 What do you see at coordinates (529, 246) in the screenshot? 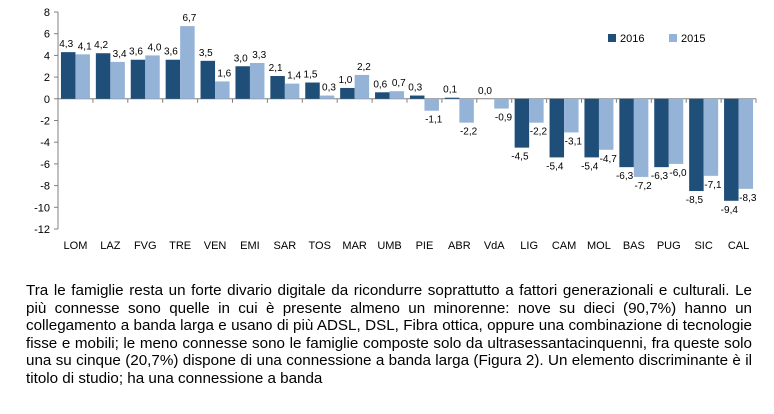
I see `category-label: LIG` at bounding box center [529, 246].